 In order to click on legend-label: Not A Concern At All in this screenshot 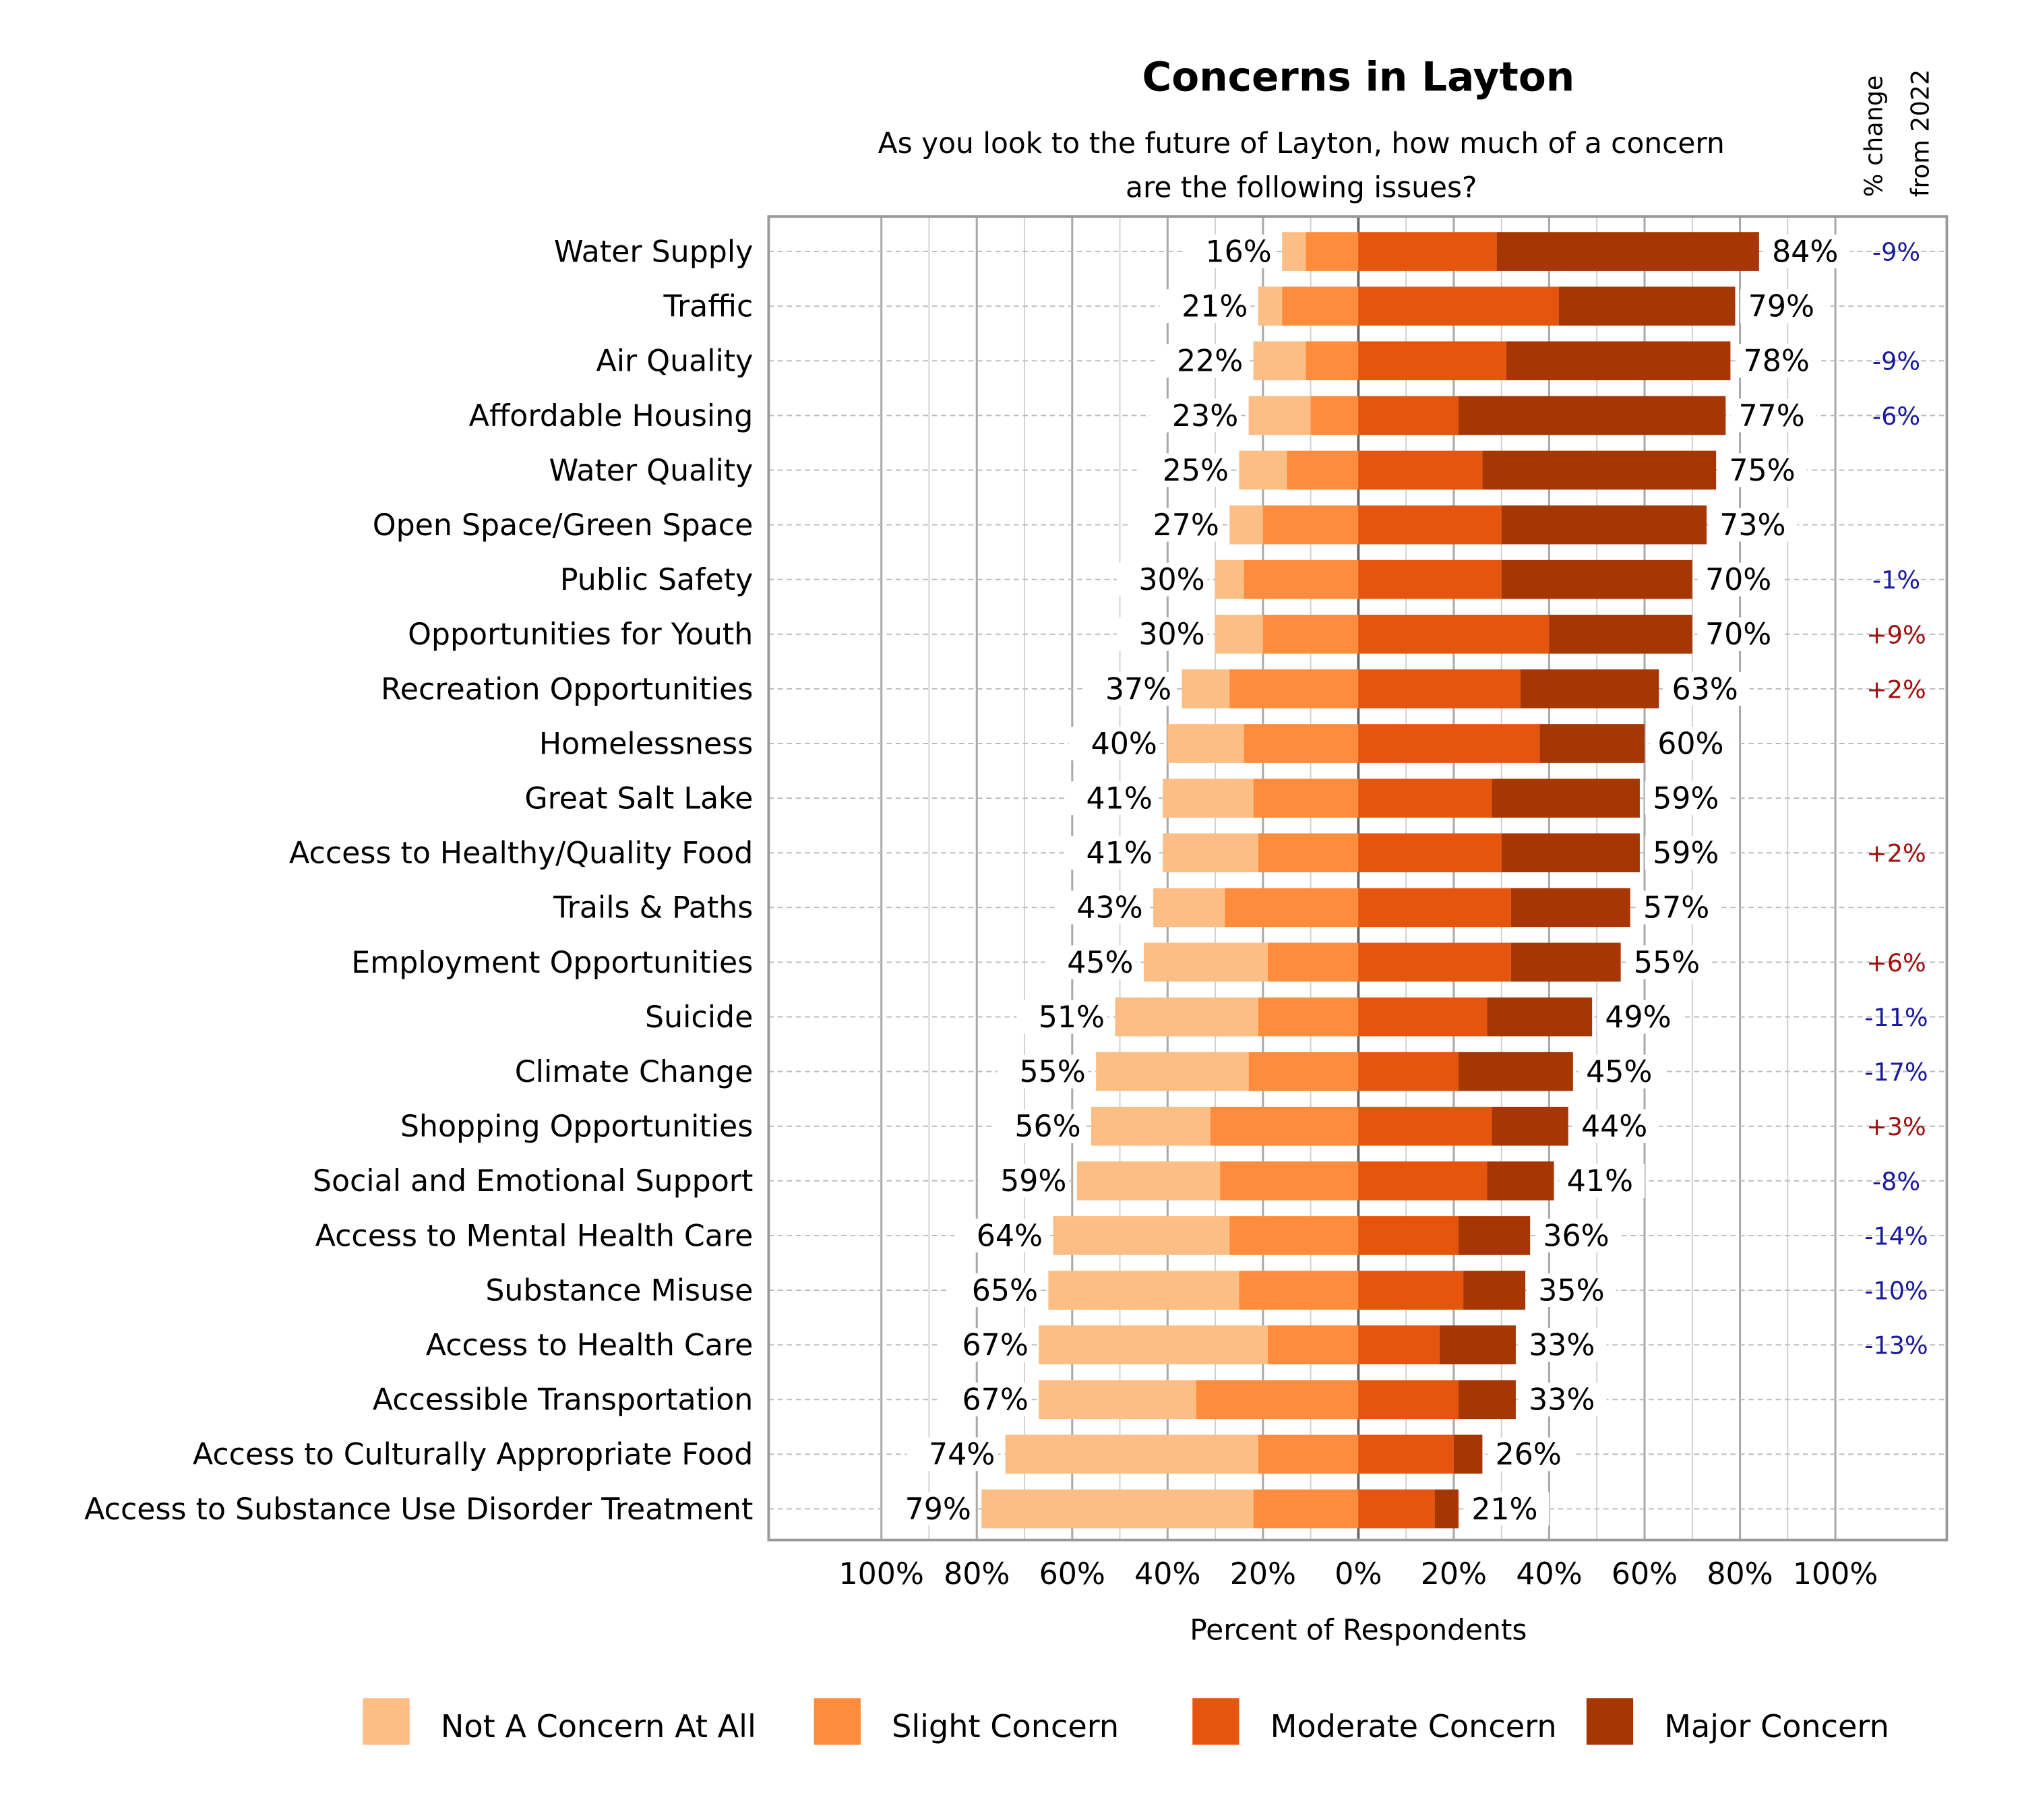, I will do `click(598, 1727)`.